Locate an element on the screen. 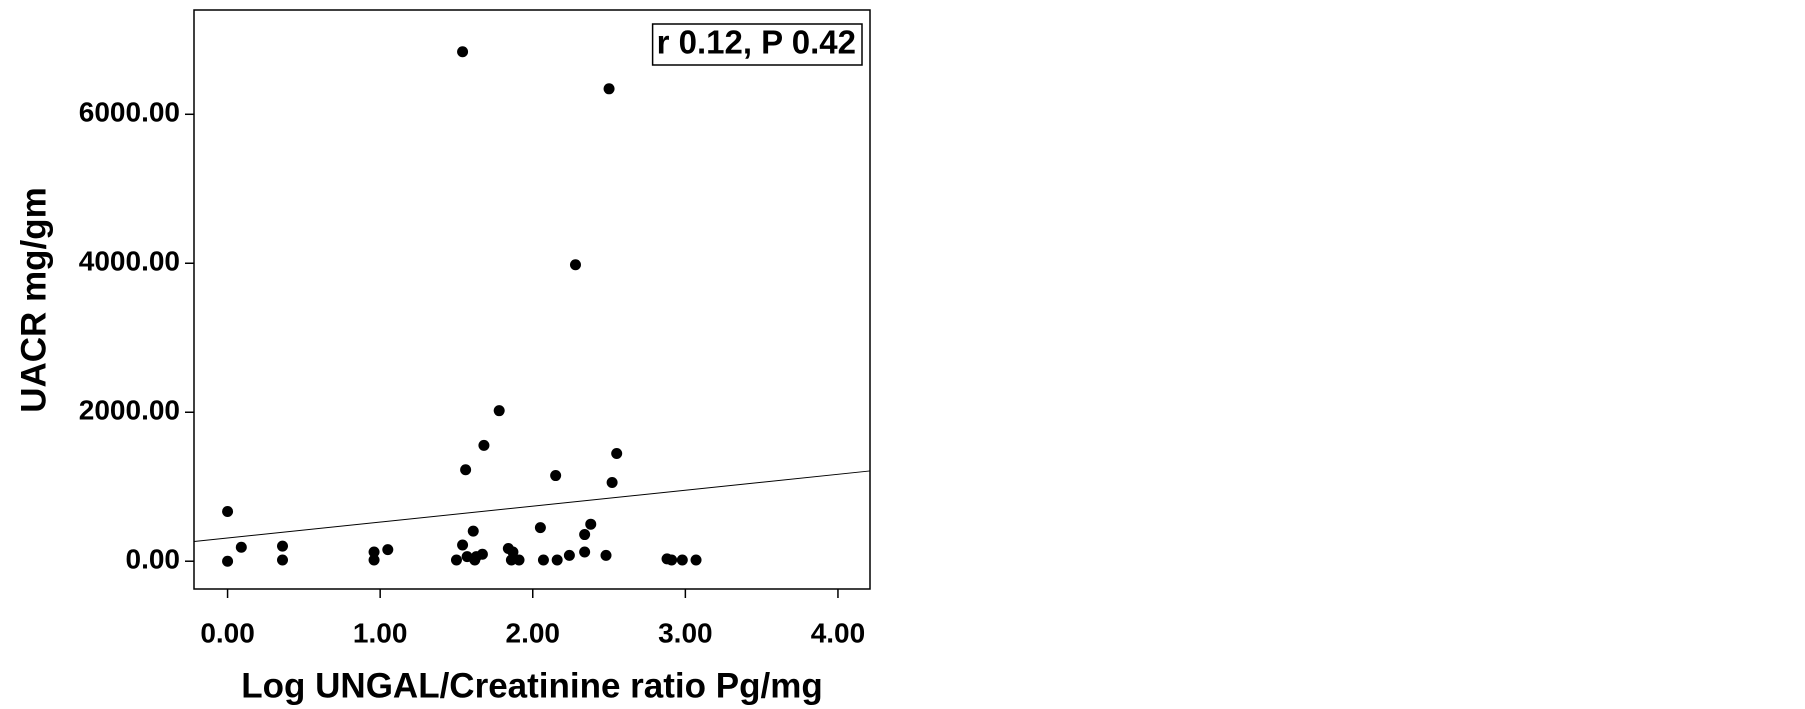 This screenshot has width=1805, height=709. x-tick-label: 1.00 is located at coordinates (380, 632).